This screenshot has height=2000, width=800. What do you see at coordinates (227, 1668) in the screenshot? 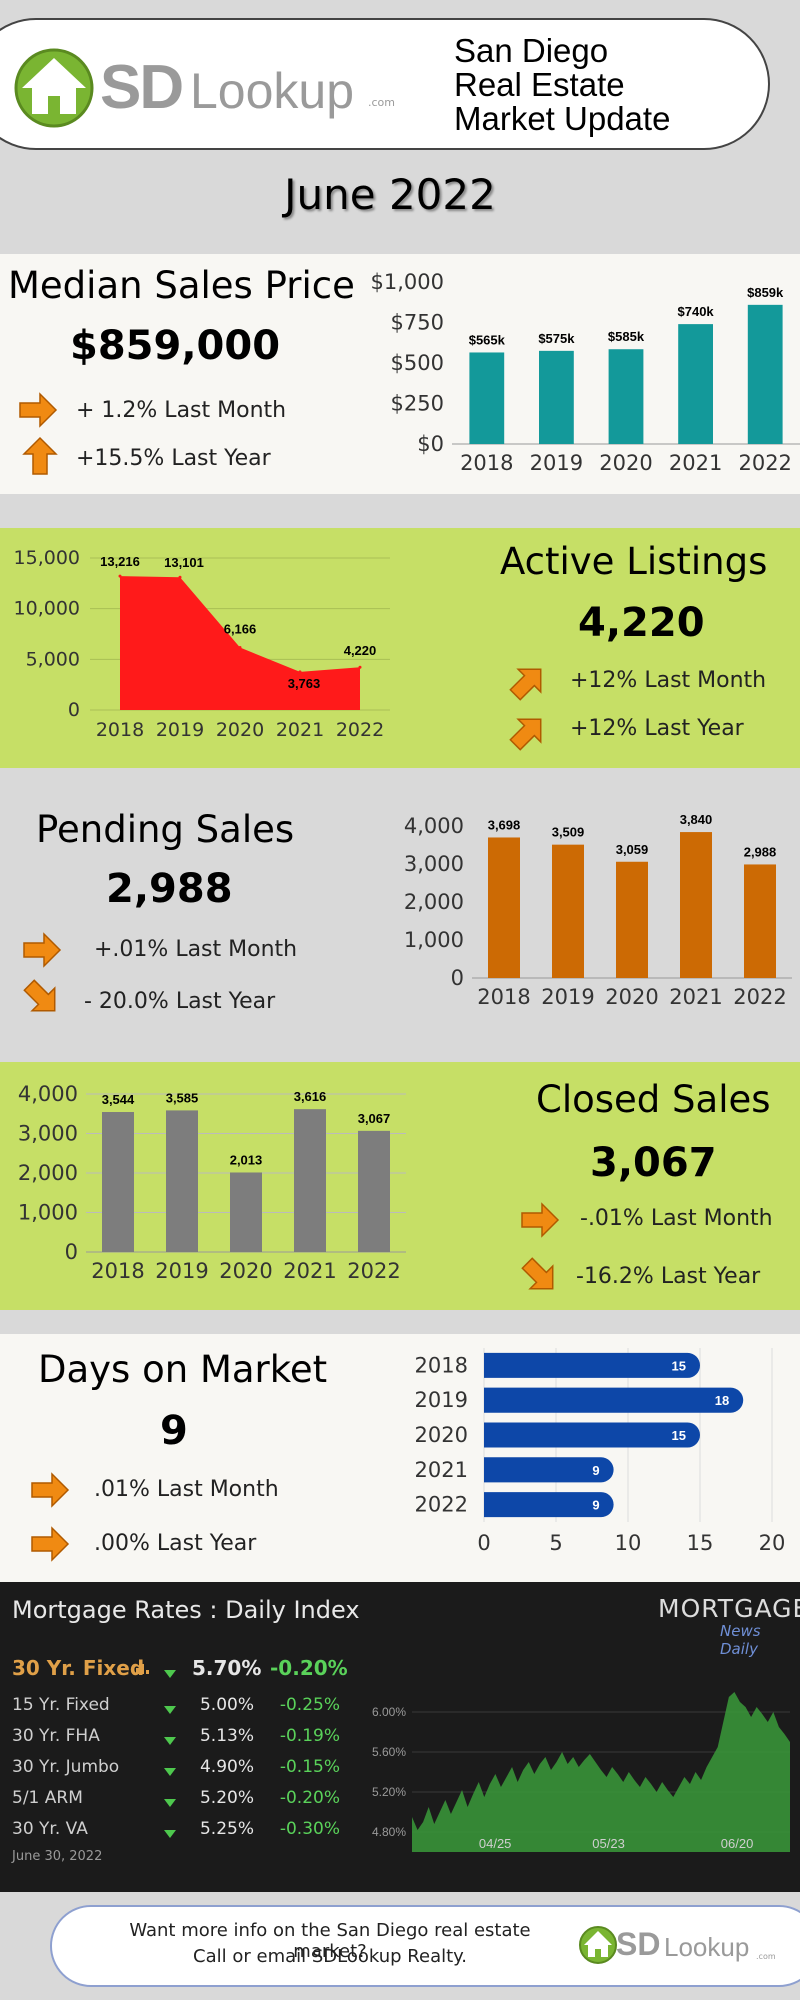
I see `rate-row-rate-0: 5.70%` at bounding box center [227, 1668].